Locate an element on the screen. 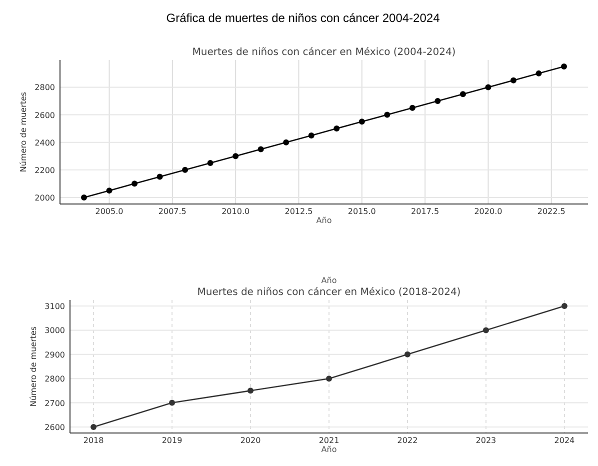  y-tick-label: 2400 is located at coordinates (44, 143).